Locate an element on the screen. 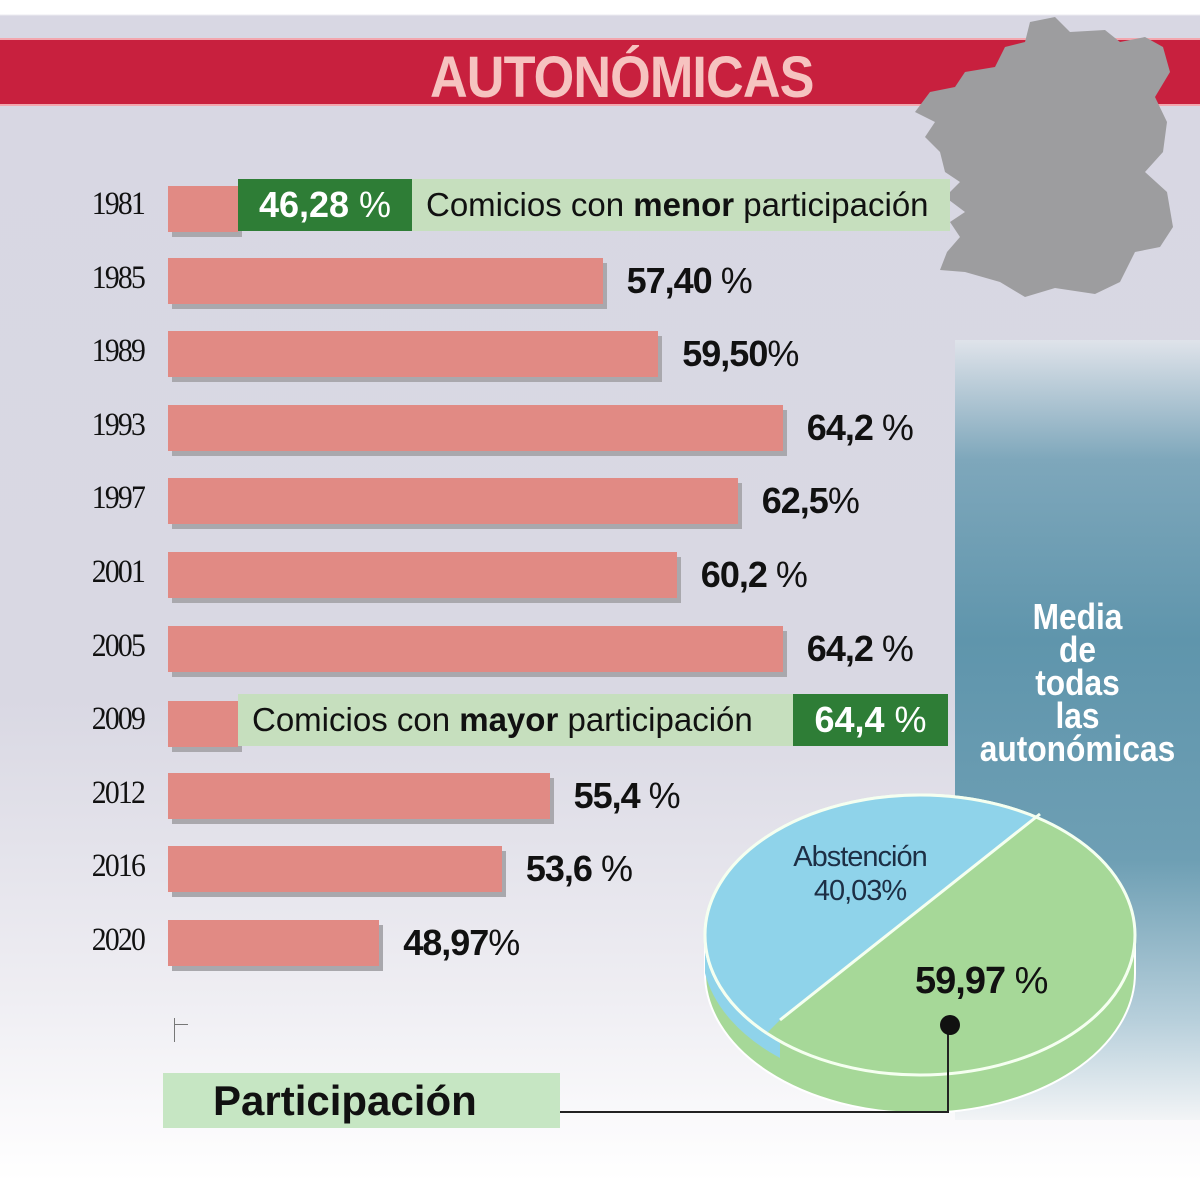  highlight-value: 64,4 % is located at coordinates (870, 720).